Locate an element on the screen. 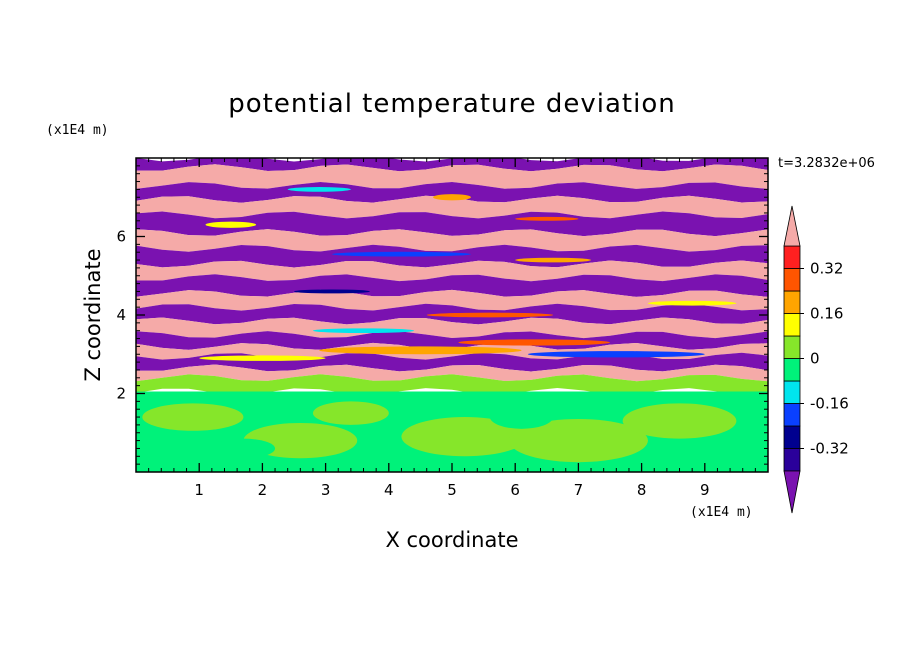 The height and width of the screenshot is (654, 904). x-tick-label: 2 is located at coordinates (263, 490).